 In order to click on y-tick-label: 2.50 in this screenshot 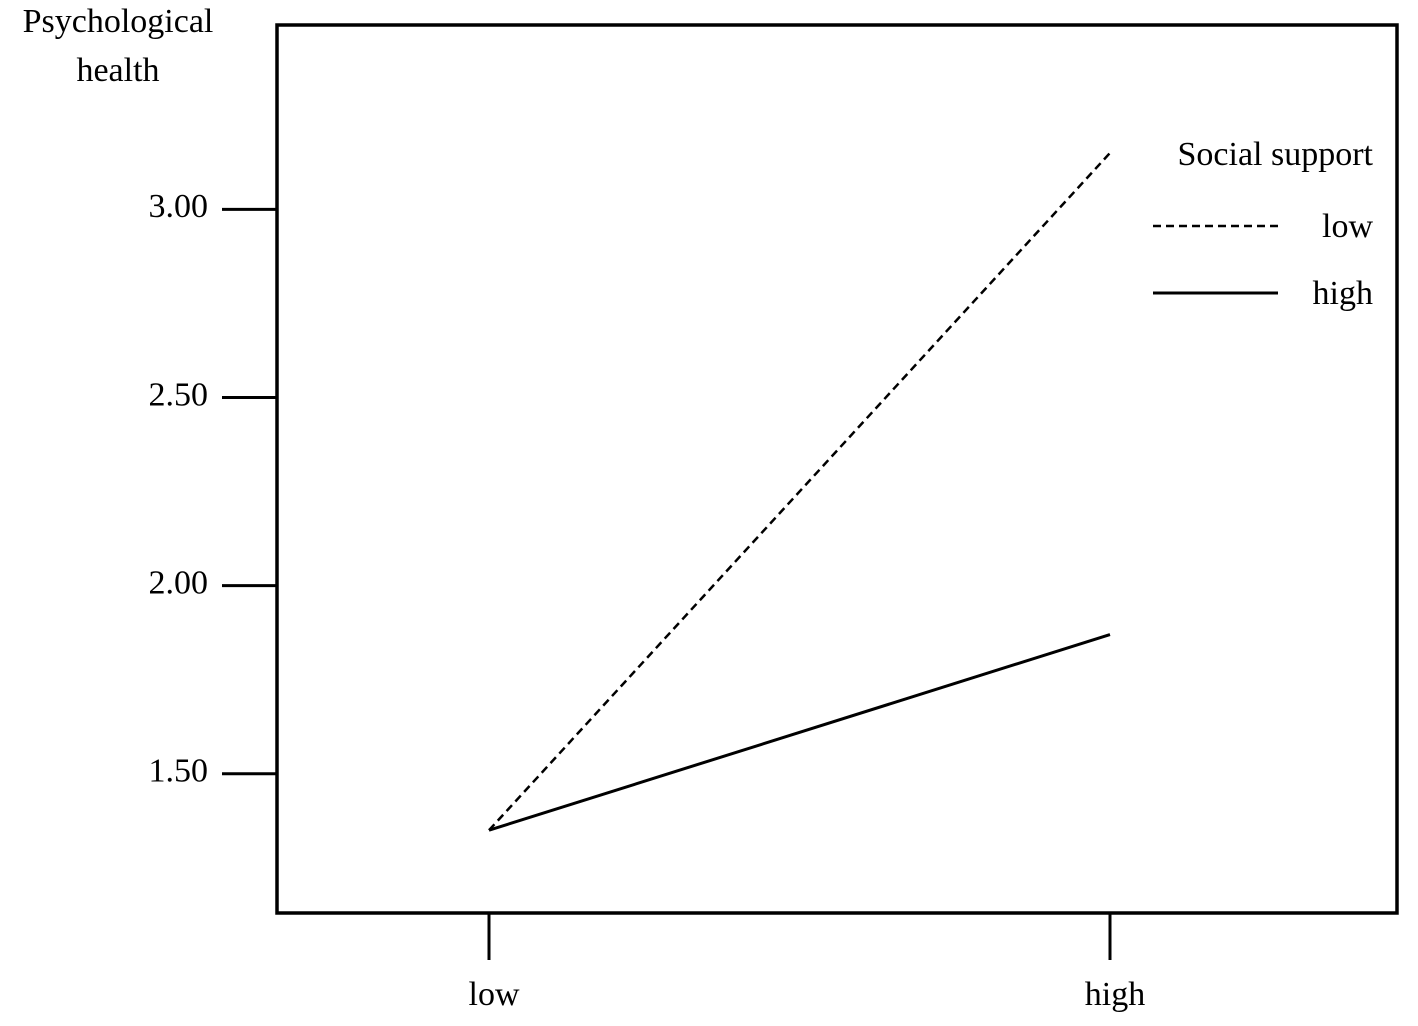, I will do `click(179, 394)`.